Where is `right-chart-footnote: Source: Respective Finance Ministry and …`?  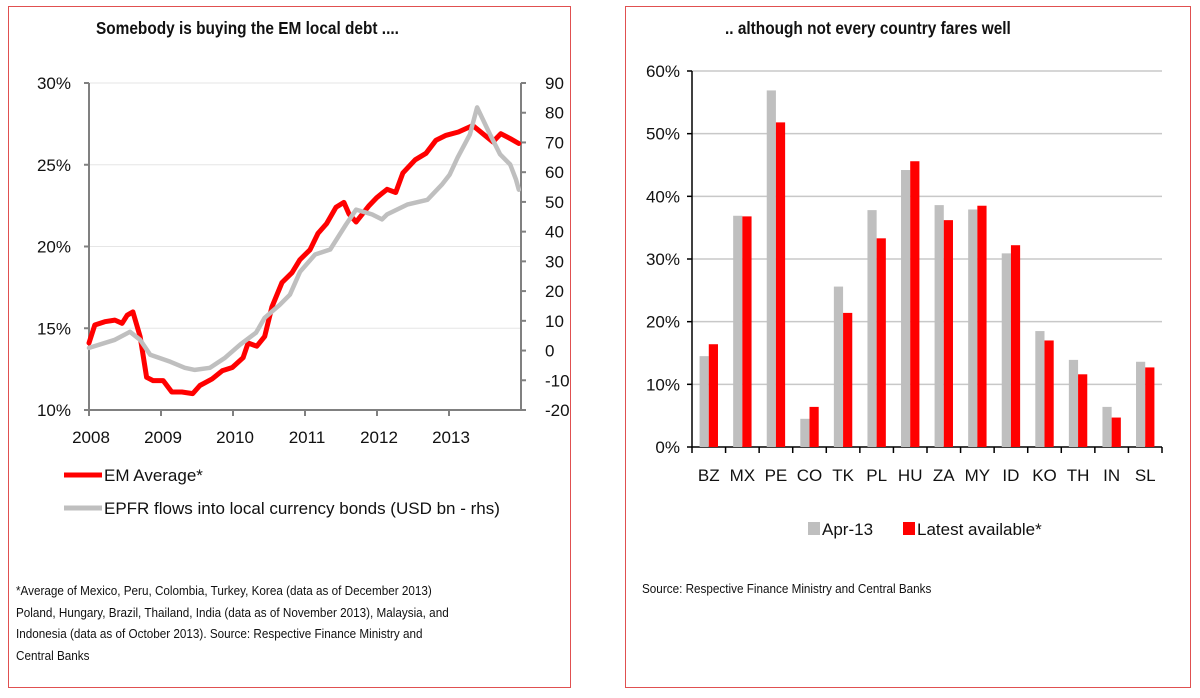 right-chart-footnote: Source: Respective Finance Ministry and … is located at coordinates (787, 588).